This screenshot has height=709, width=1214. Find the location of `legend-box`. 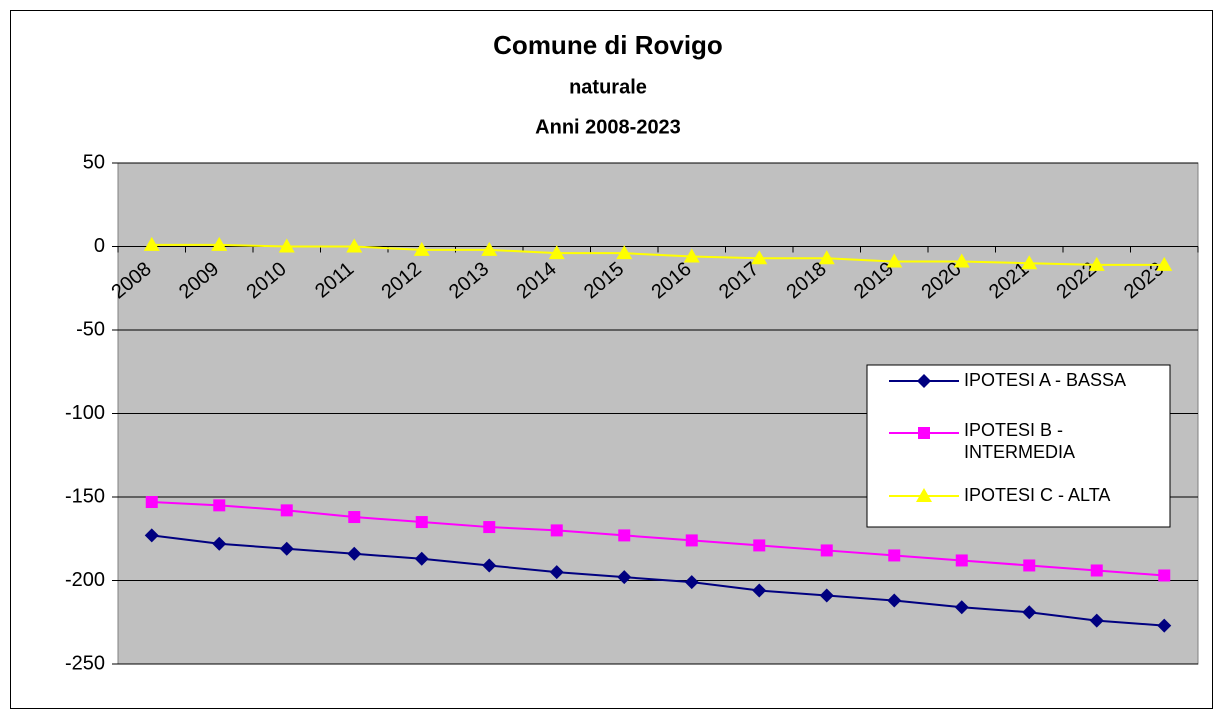

legend-box is located at coordinates (1018, 446).